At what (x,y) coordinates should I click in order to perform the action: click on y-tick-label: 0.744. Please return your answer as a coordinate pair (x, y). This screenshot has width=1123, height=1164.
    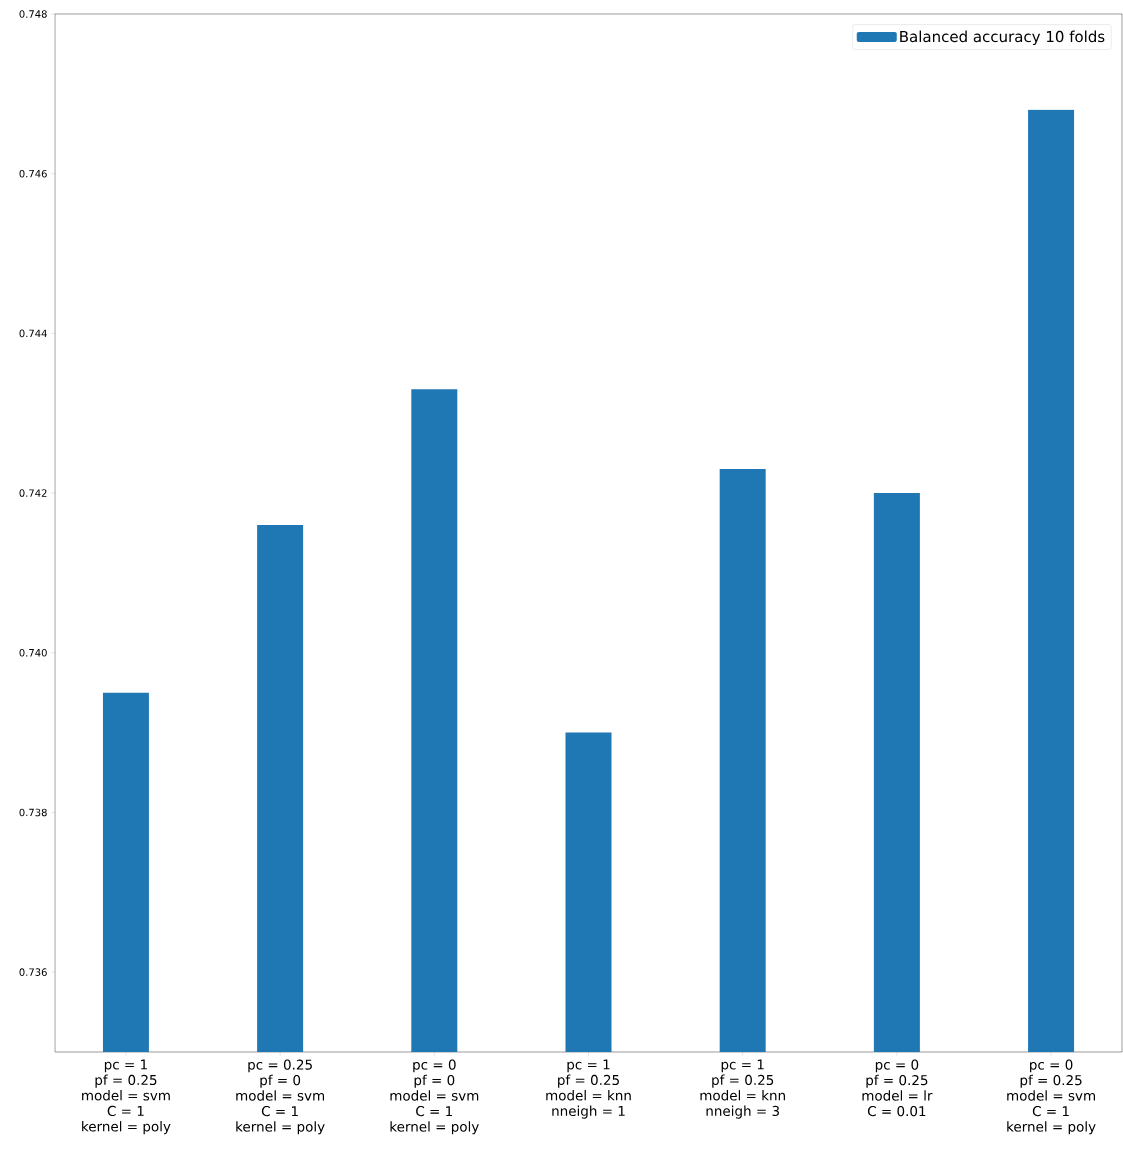
    Looking at the image, I should click on (33, 333).